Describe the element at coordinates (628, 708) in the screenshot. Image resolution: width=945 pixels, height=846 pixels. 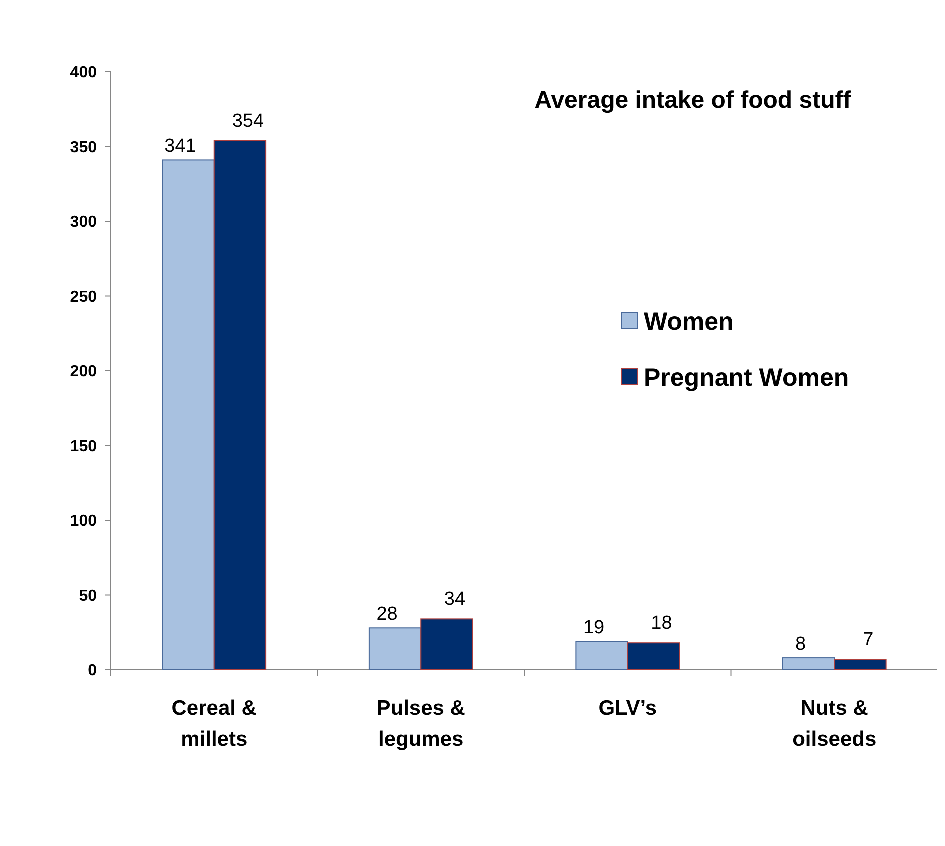
I see `x-tick-label: GLV’s` at that location.